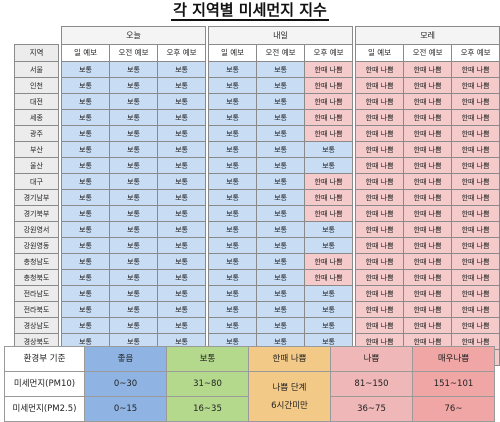 The height and width of the screenshot is (422, 500). Describe the element at coordinates (44, 409) in the screenshot. I see `legend-pm25-label: 미세먼지(PM2.5)` at that location.